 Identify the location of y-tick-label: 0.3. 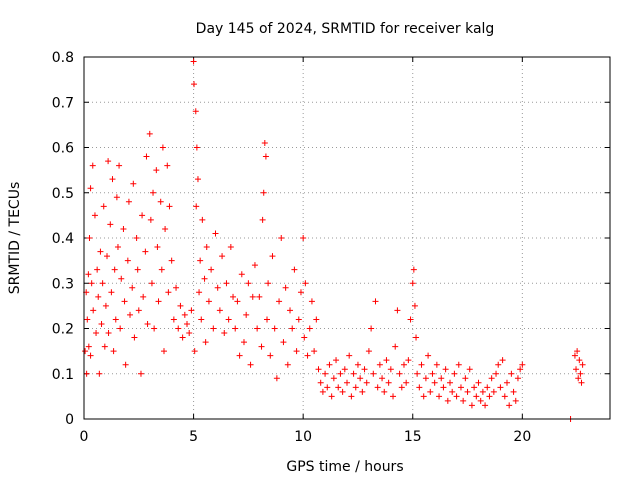
(63, 284).